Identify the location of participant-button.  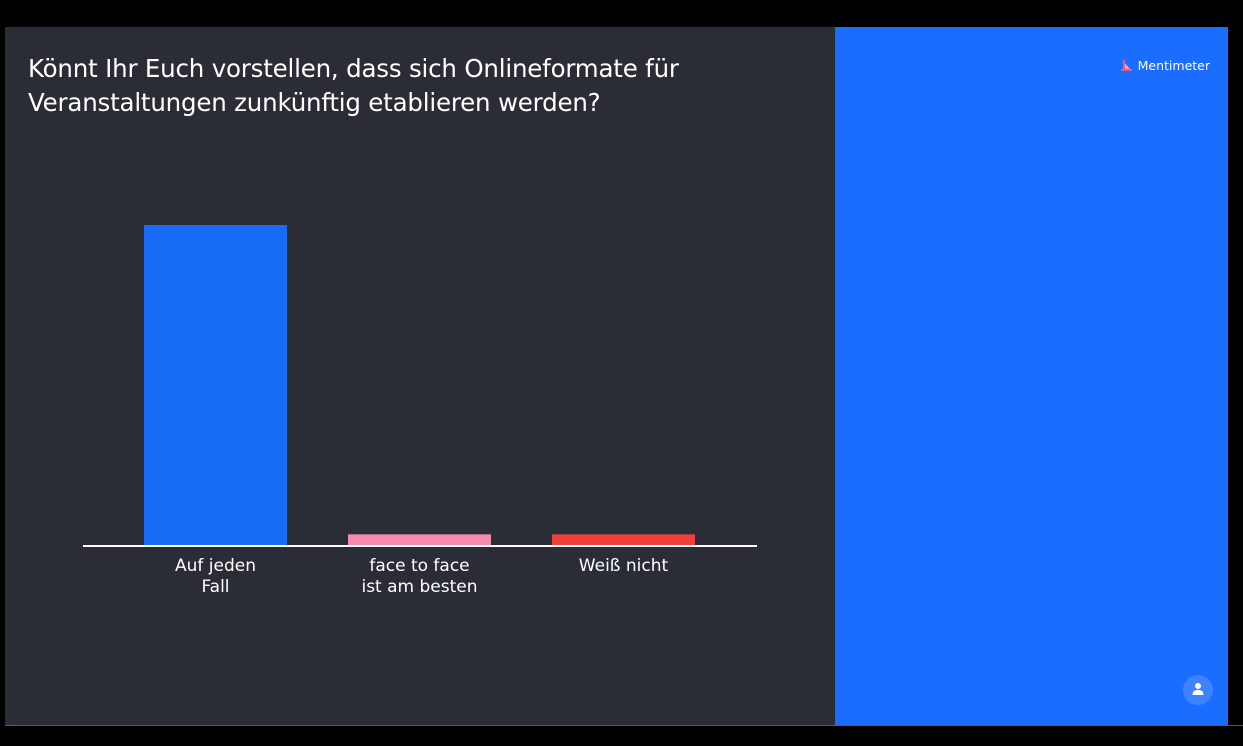
(1198, 690).